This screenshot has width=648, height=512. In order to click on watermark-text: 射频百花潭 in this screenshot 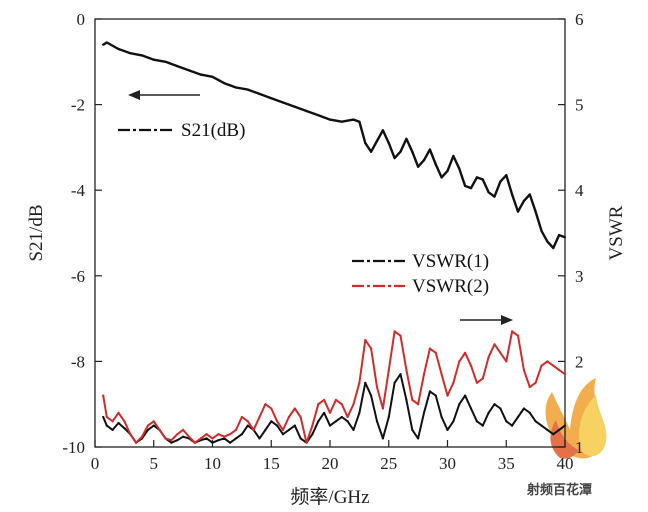, I will do `click(559, 490)`.